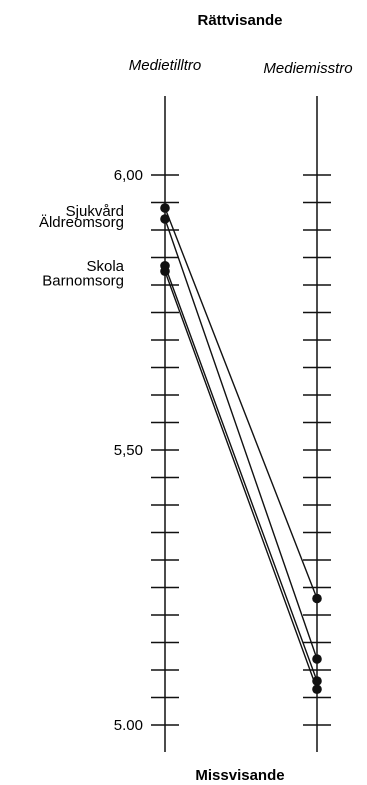 This screenshot has height=785, width=367. I want to click on ticks-left, so click(165, 450).